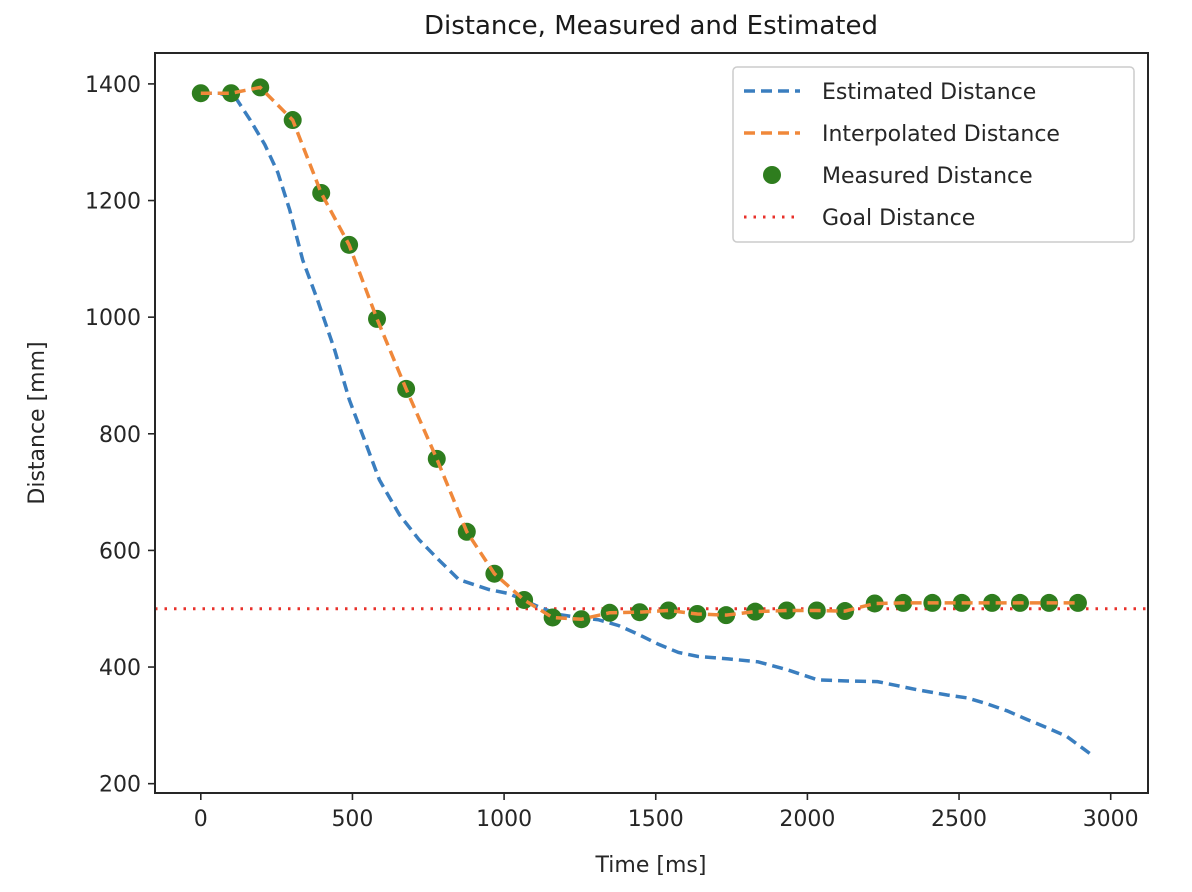 The width and height of the screenshot is (1192, 892). I want to click on x-tick-label: 2500, so click(959, 819).